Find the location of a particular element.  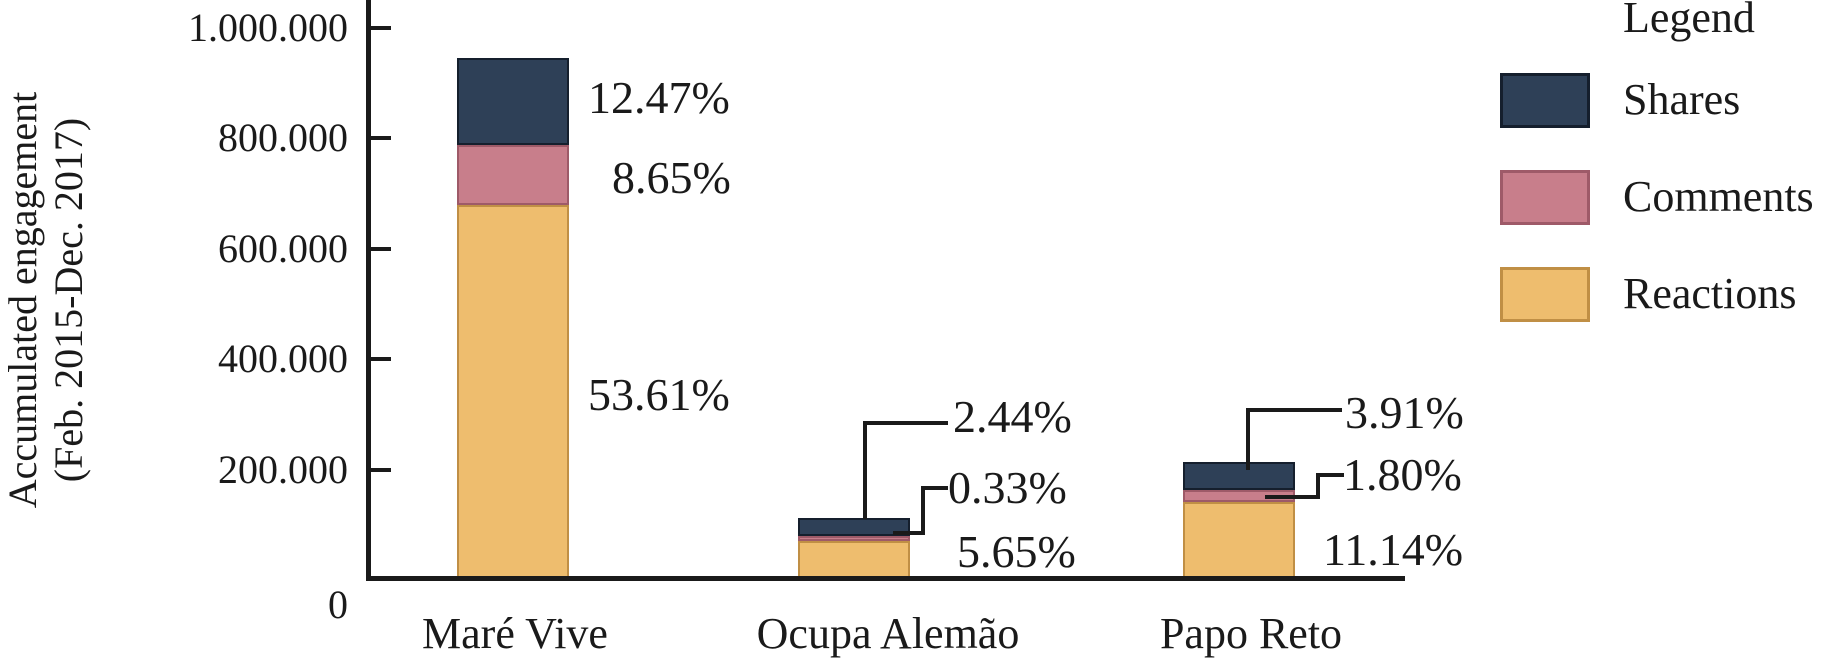

y-axis-tick-label: 1.000.000 is located at coordinates (268, 27).